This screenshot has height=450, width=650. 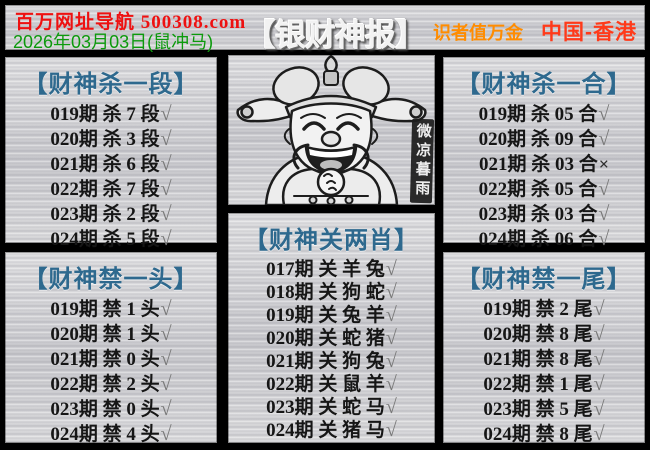 I want to click on row-text: 020期 禁 1 头, so click(x=105, y=334).